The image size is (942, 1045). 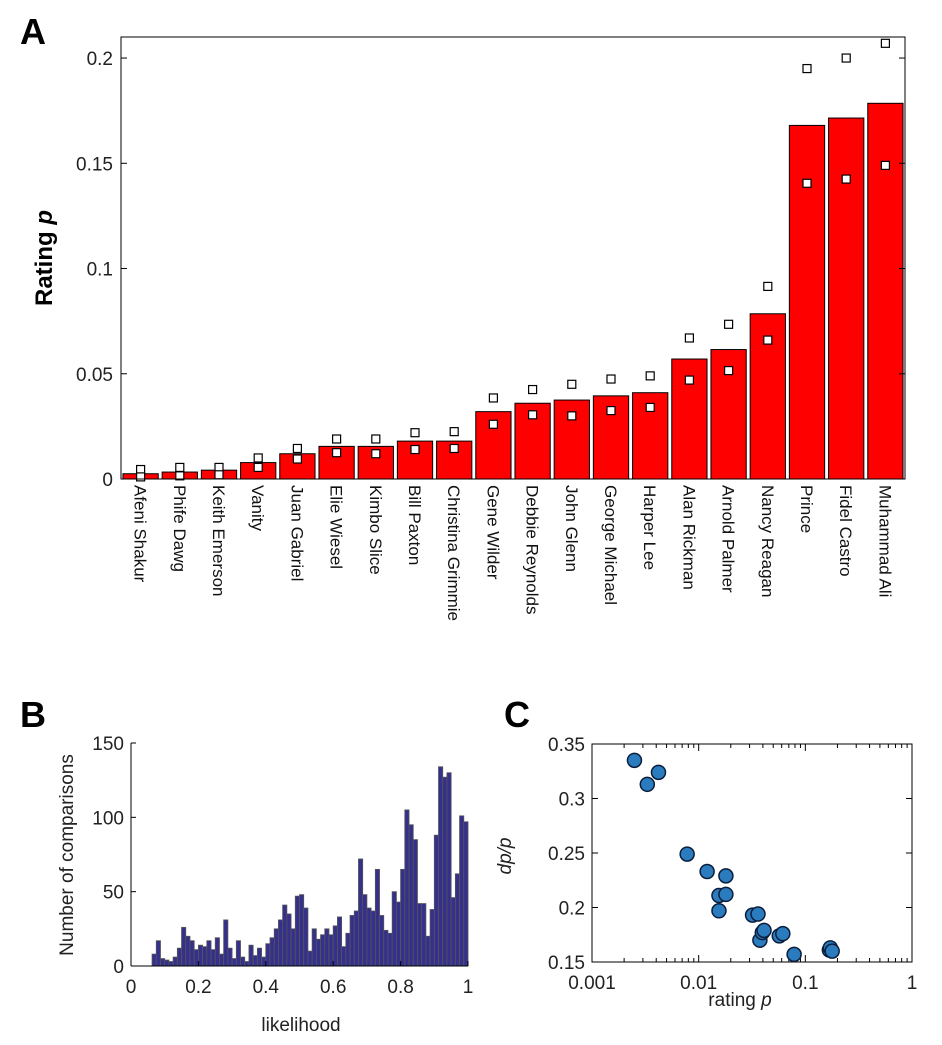 What do you see at coordinates (414, 525) in the screenshot?
I see `category-label: Bill Paxton` at bounding box center [414, 525].